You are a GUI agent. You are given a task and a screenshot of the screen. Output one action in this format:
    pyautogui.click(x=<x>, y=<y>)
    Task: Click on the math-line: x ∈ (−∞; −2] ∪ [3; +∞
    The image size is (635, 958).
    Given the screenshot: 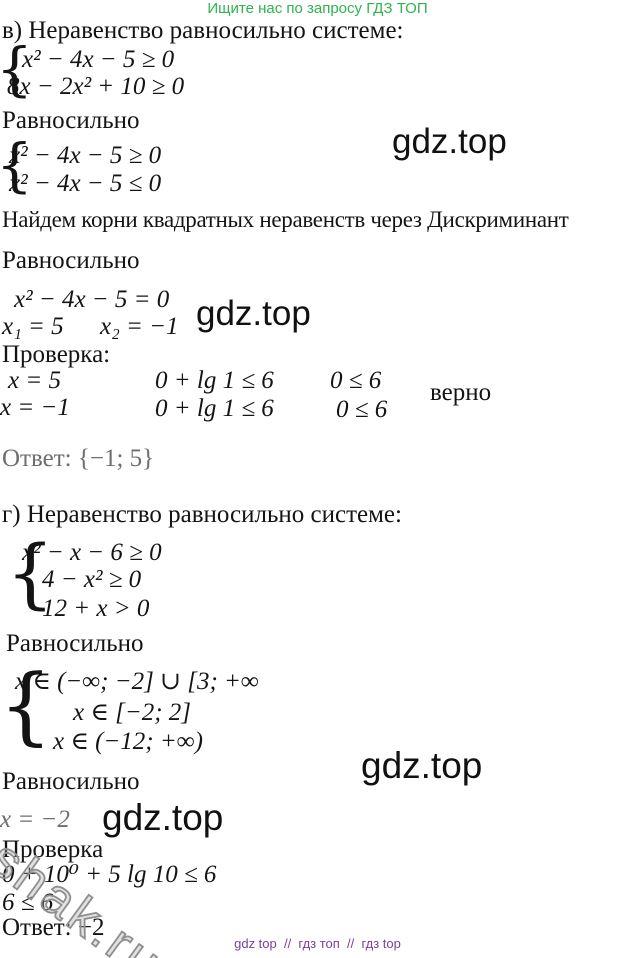 What is the action you would take?
    pyautogui.click(x=137, y=681)
    